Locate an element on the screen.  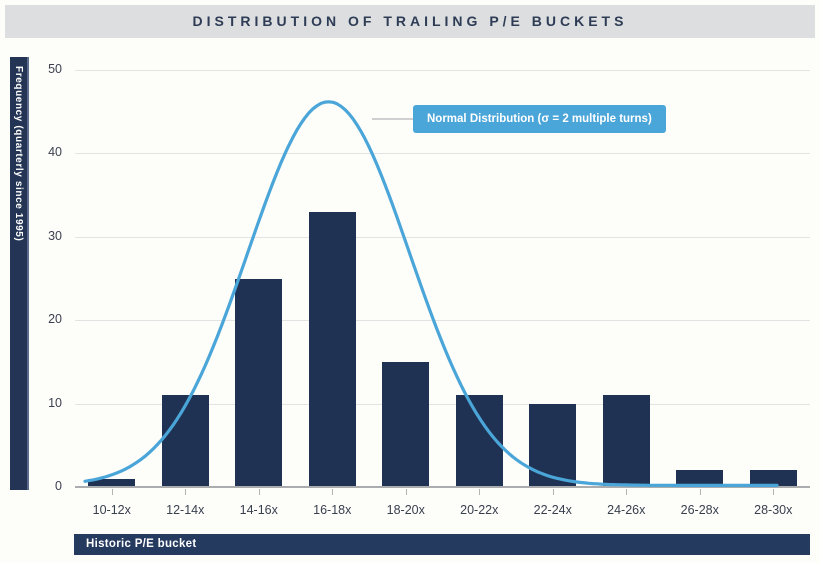
x-tick-label-14-16x: 14-16x is located at coordinates (258, 510).